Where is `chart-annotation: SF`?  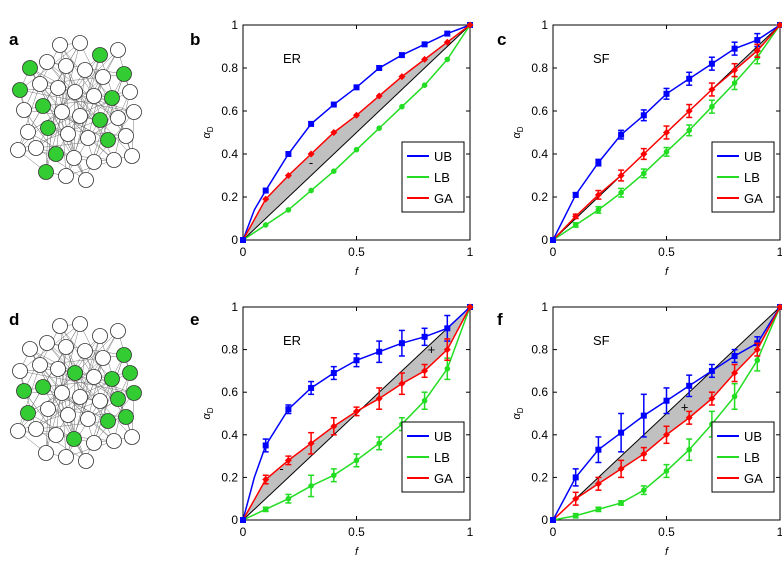
chart-annotation: SF is located at coordinates (601, 58).